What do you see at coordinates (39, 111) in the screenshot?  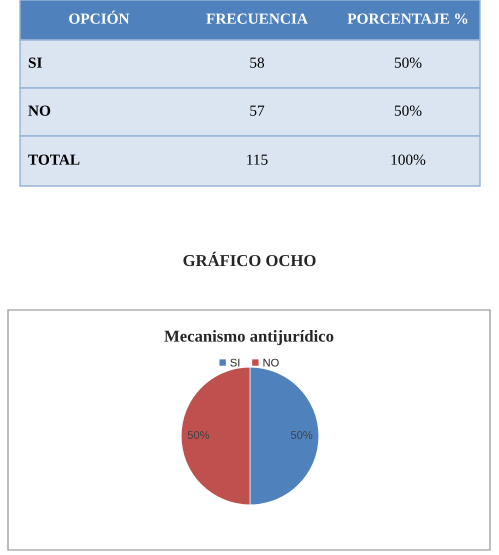 I see `text: NO` at bounding box center [39, 111].